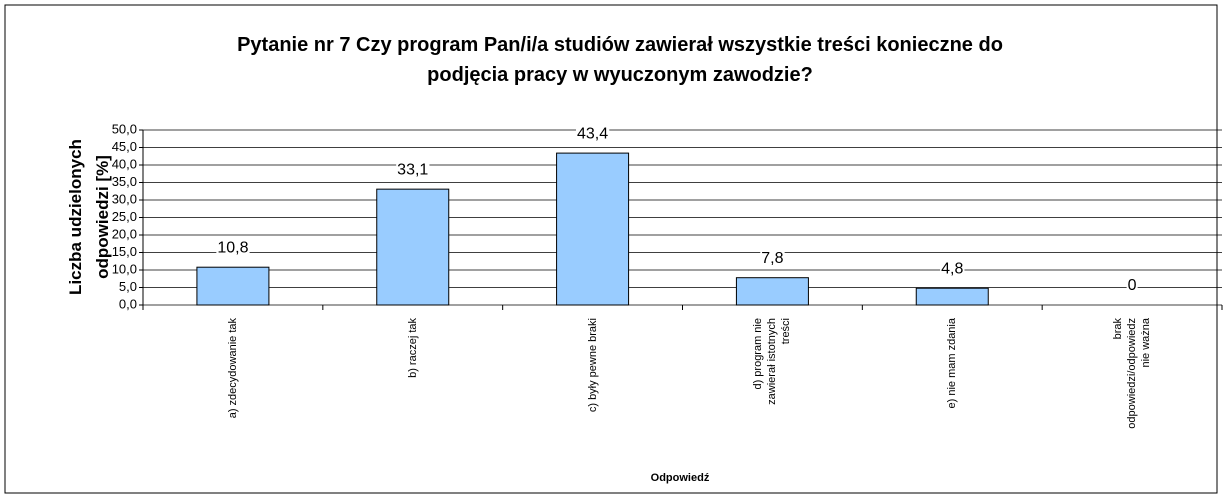 The height and width of the screenshot is (499, 1223). What do you see at coordinates (124, 233) in the screenshot?
I see `y-tick-label: 20,0` at bounding box center [124, 233].